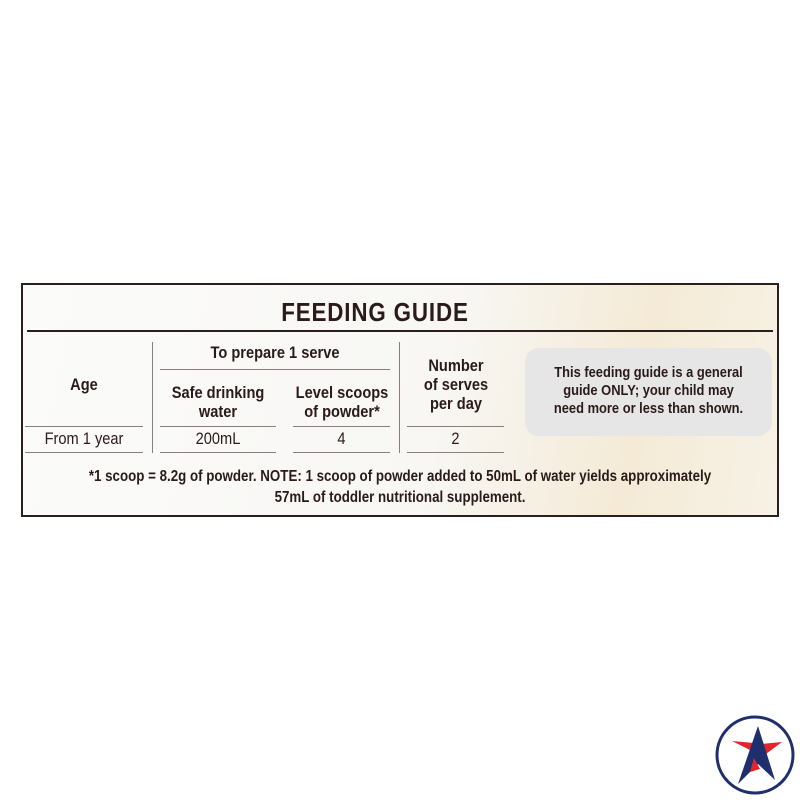 This screenshot has height=800, width=800. Describe the element at coordinates (456, 384) in the screenshot. I see `header-serves: Number of serves per day` at that location.